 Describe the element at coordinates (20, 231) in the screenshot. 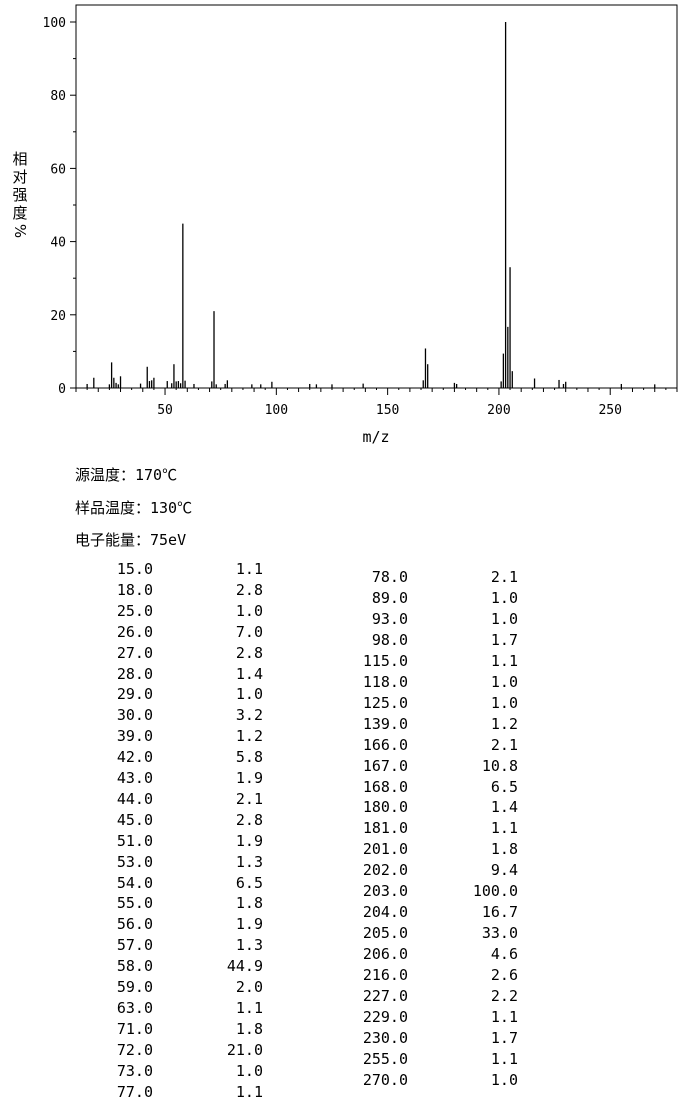

I see `y-axis-label-char: %` at that location.